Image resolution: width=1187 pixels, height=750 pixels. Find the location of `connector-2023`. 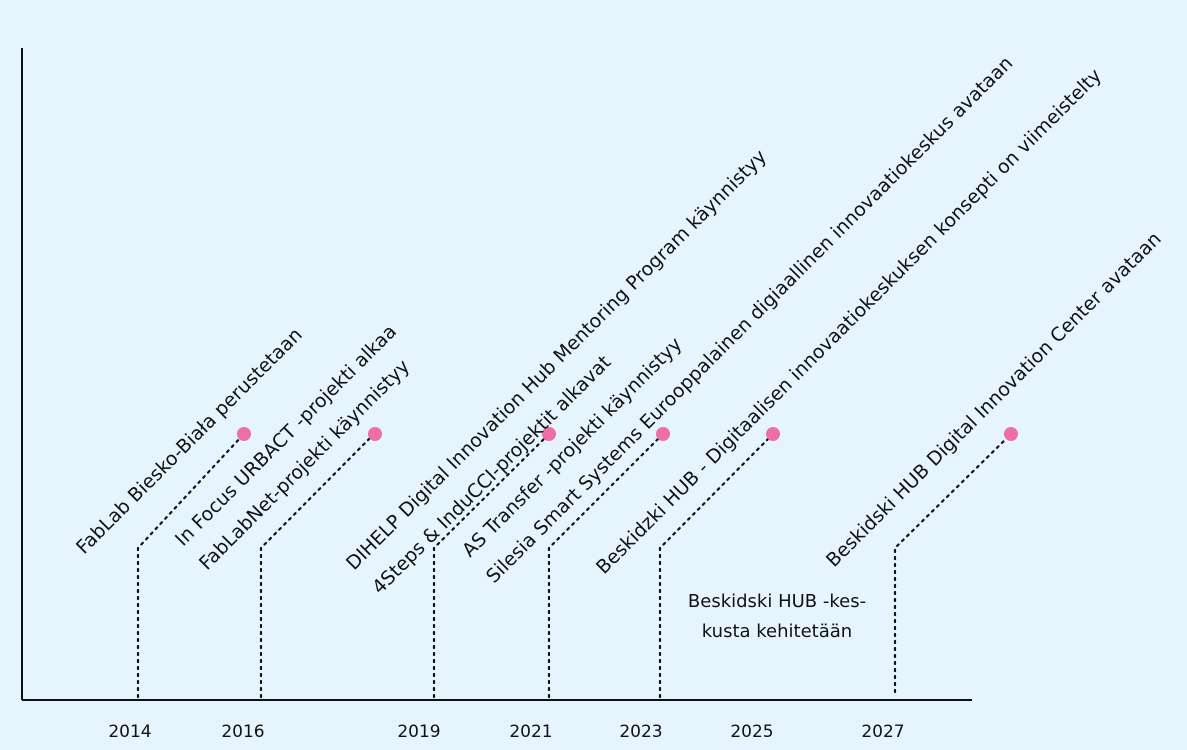

connector-2023 is located at coordinates (715, 566).